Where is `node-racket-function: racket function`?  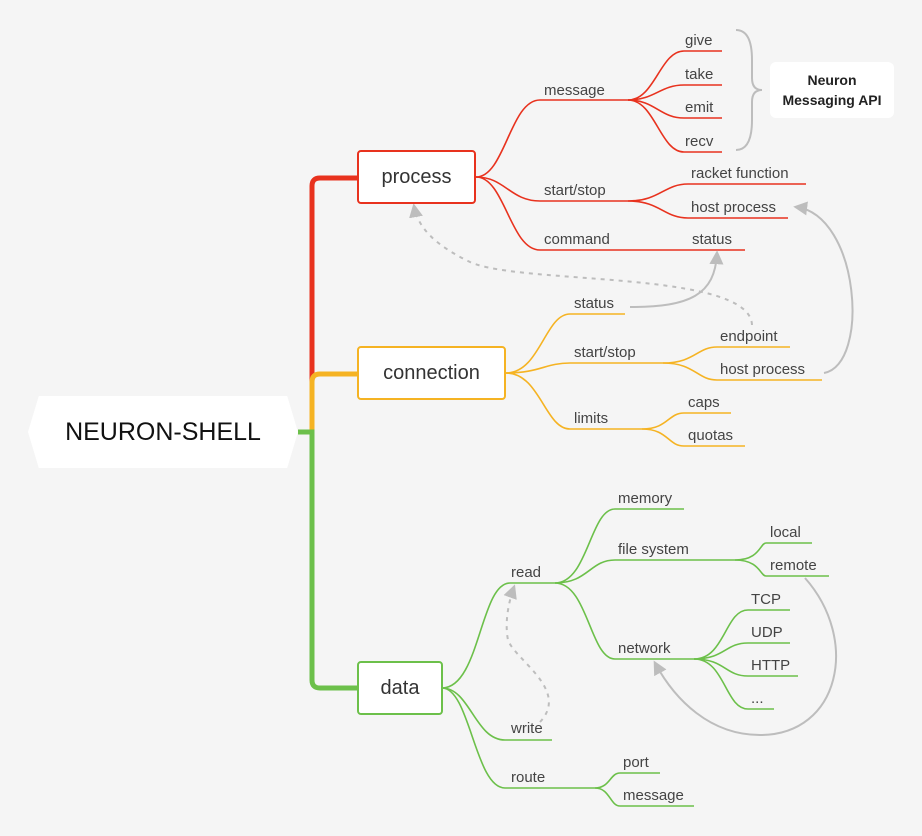 node-racket-function: racket function is located at coordinates (740, 173).